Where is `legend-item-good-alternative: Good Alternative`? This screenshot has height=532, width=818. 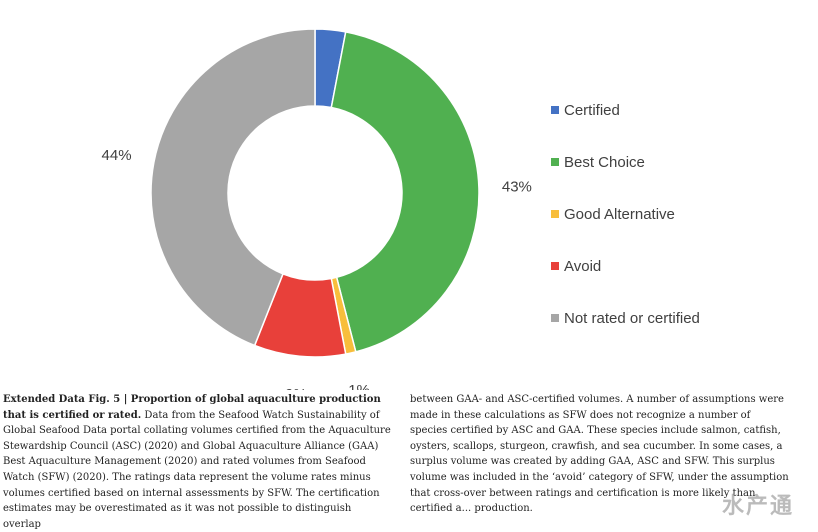 legend-item-good-alternative: Good Alternative is located at coordinates (625, 214).